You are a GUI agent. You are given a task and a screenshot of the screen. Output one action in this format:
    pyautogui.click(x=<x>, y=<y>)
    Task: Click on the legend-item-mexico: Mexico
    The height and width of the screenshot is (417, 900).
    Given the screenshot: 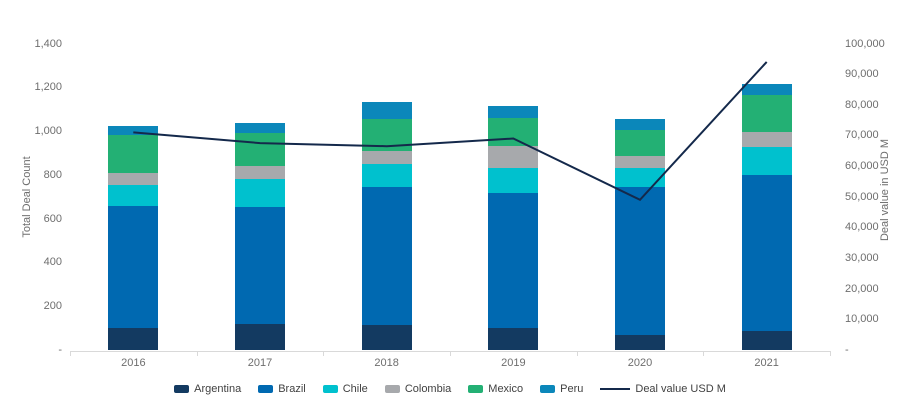 What is the action you would take?
    pyautogui.click(x=495, y=389)
    